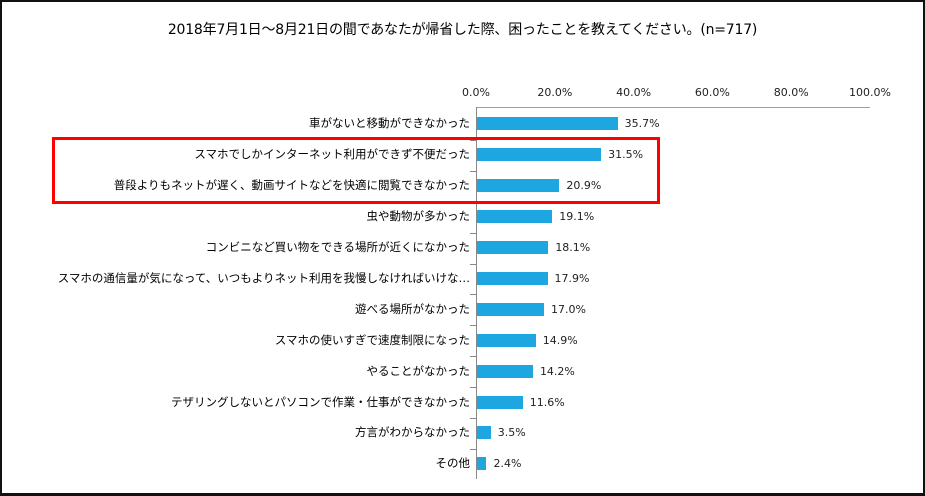 The image size is (925, 496). Describe the element at coordinates (547, 402) in the screenshot. I see `value-label: 11.6%` at that location.